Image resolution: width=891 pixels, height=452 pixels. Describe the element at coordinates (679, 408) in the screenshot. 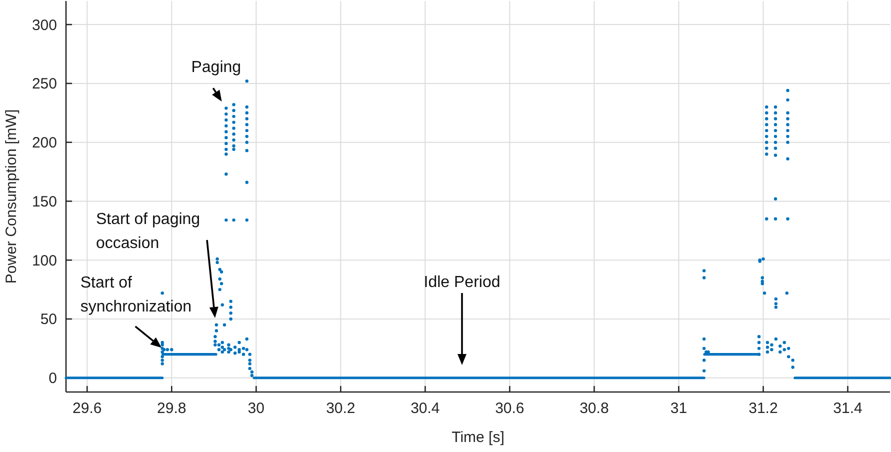

I see `x-tick-label: 31` at that location.